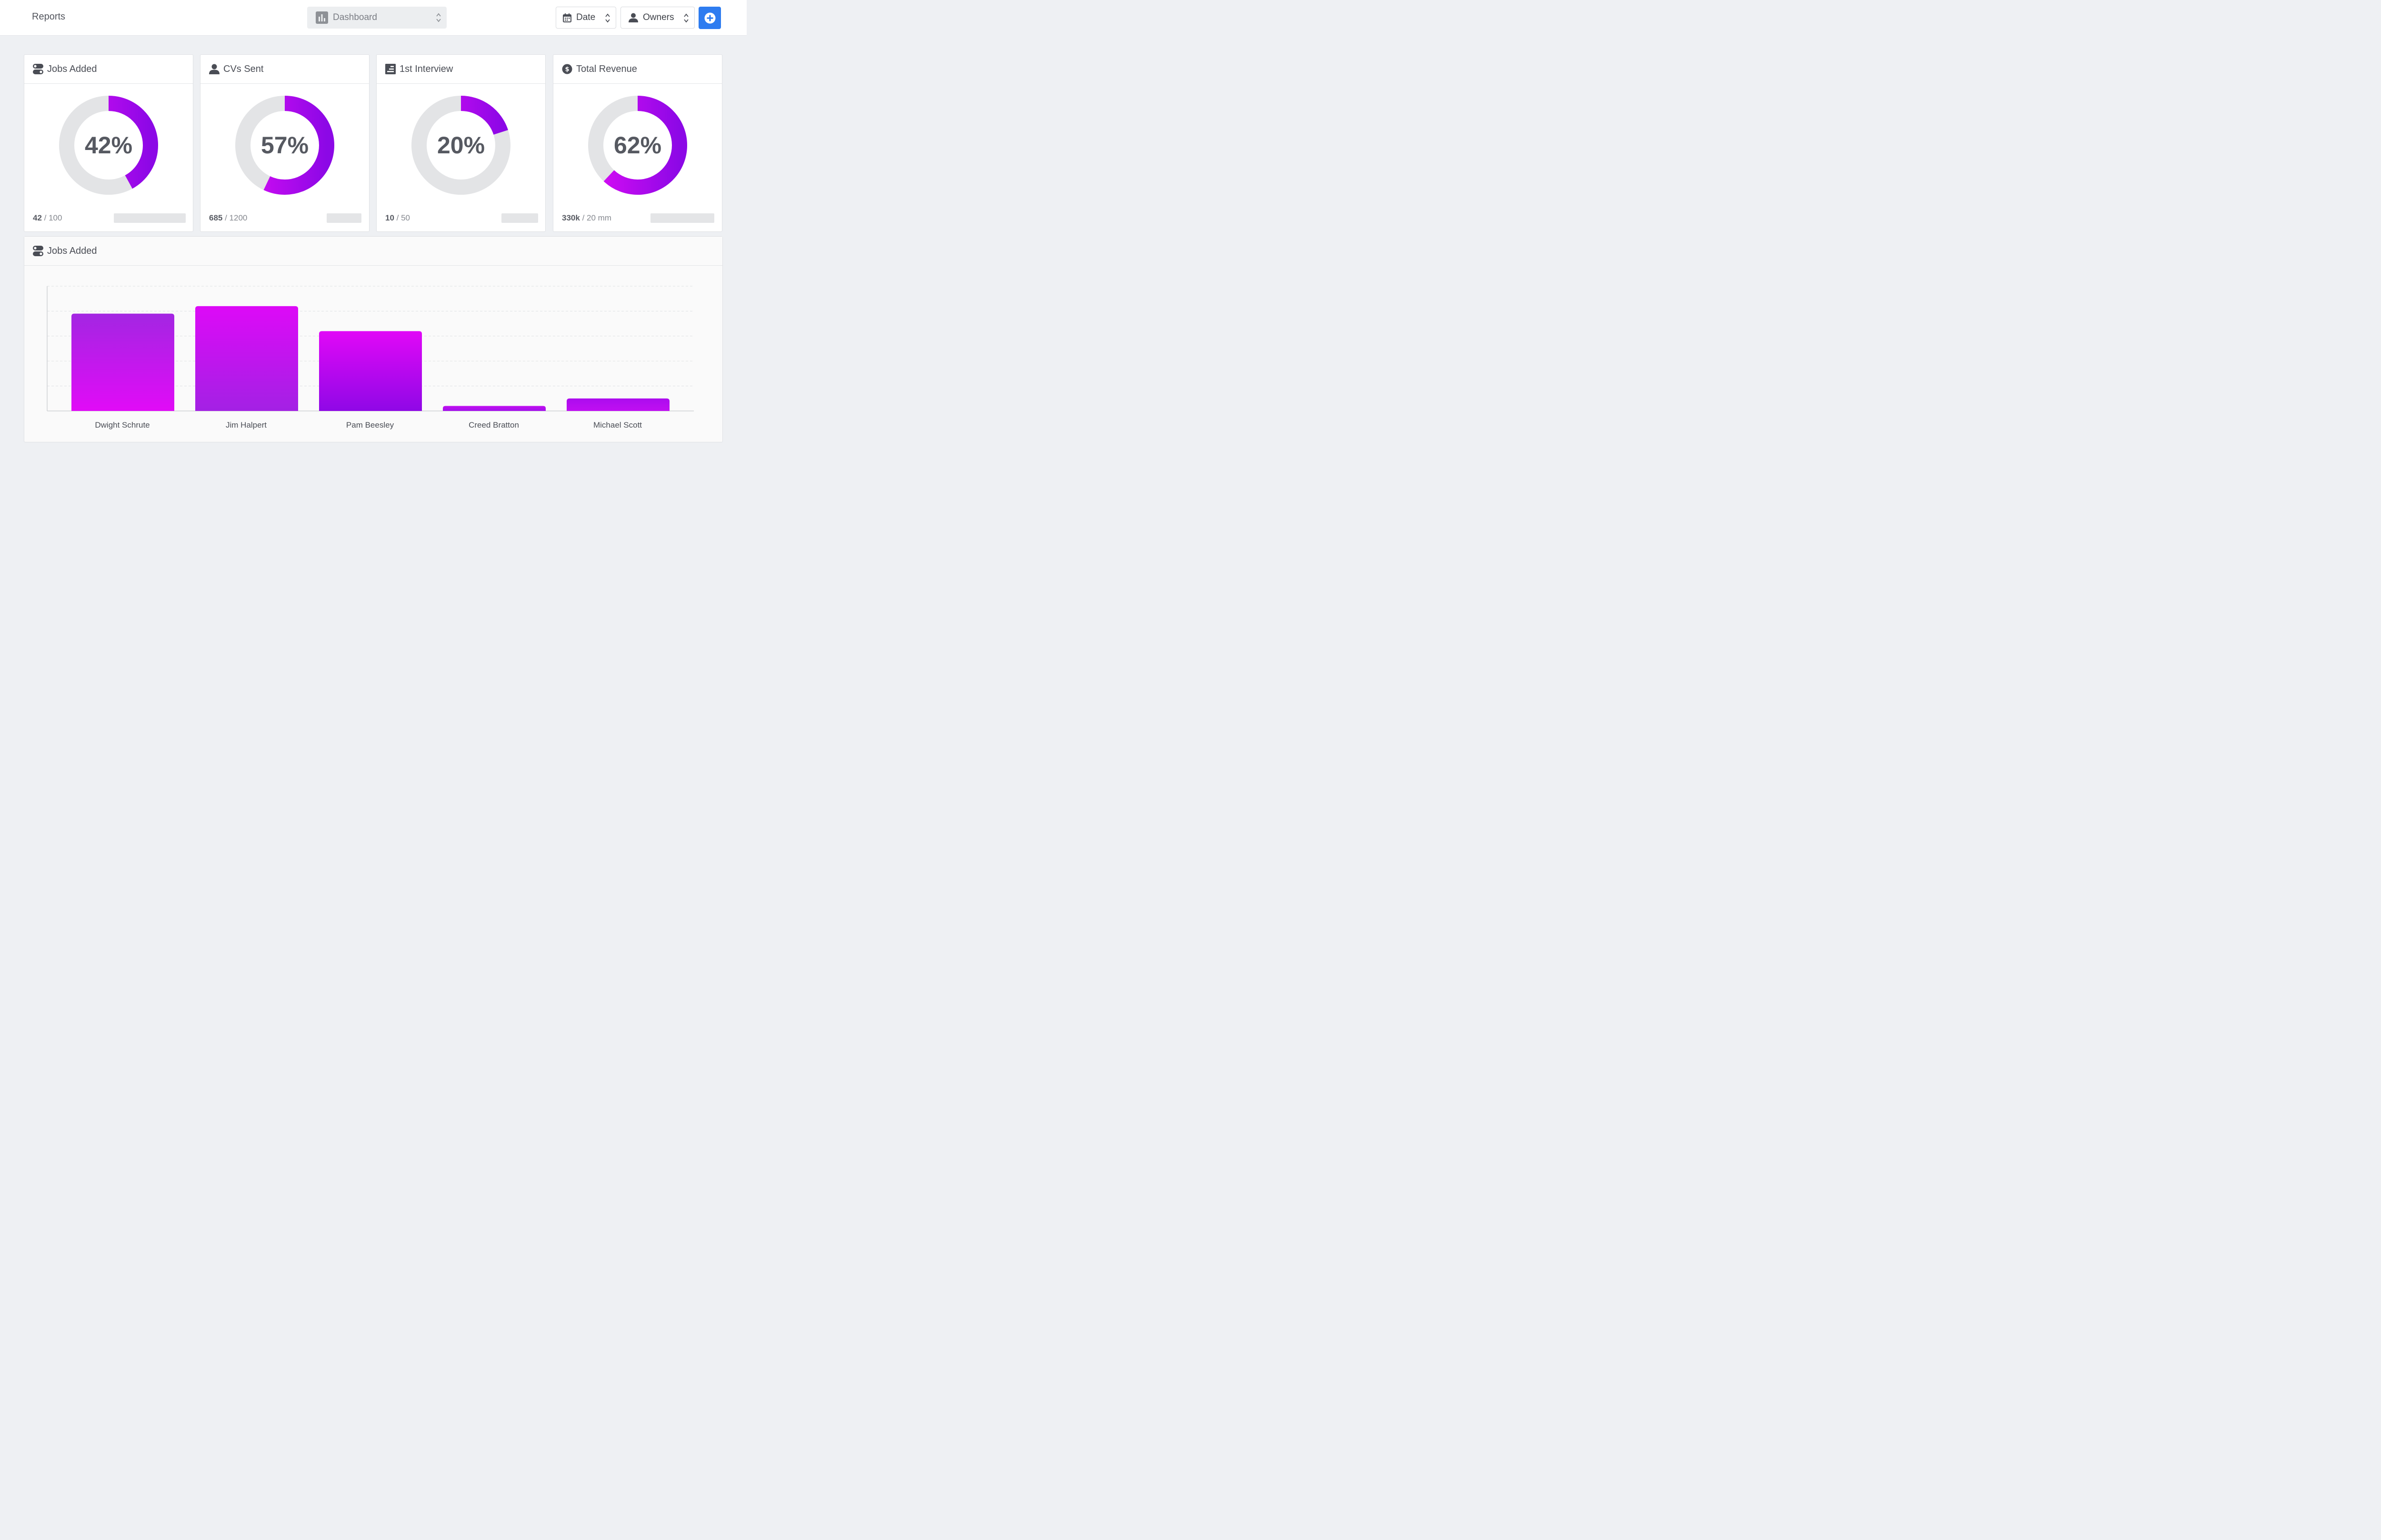  What do you see at coordinates (49, 16) in the screenshot?
I see `page-title: Reports` at bounding box center [49, 16].